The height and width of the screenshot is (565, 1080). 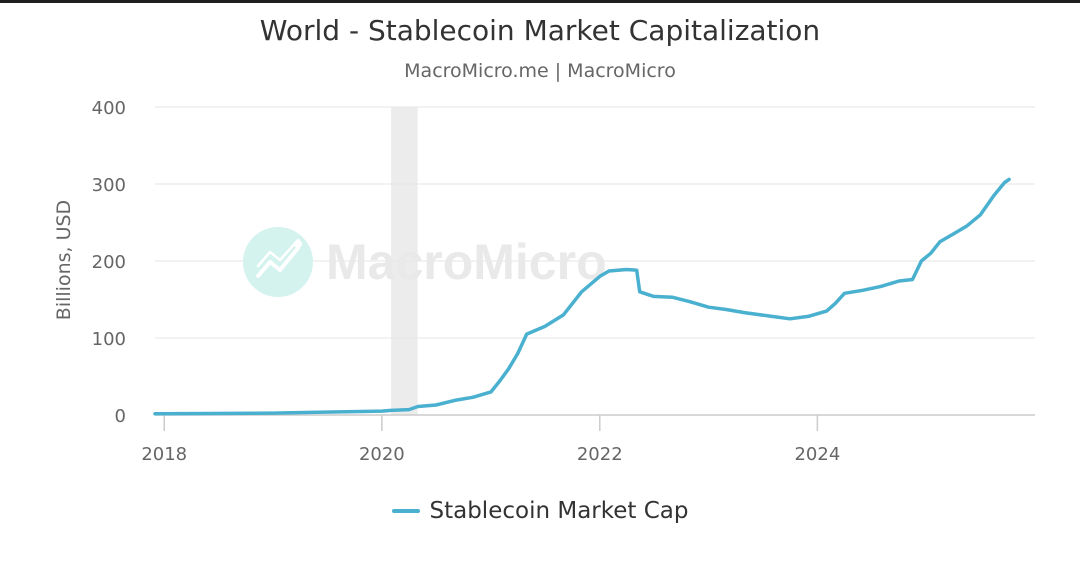 What do you see at coordinates (278, 262) in the screenshot?
I see `chart-trend-icon` at bounding box center [278, 262].